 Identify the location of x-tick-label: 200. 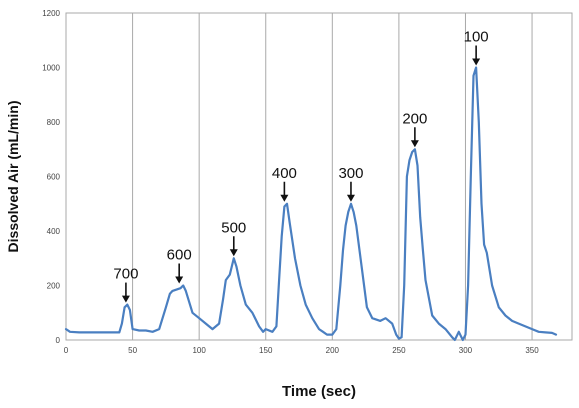
(333, 350).